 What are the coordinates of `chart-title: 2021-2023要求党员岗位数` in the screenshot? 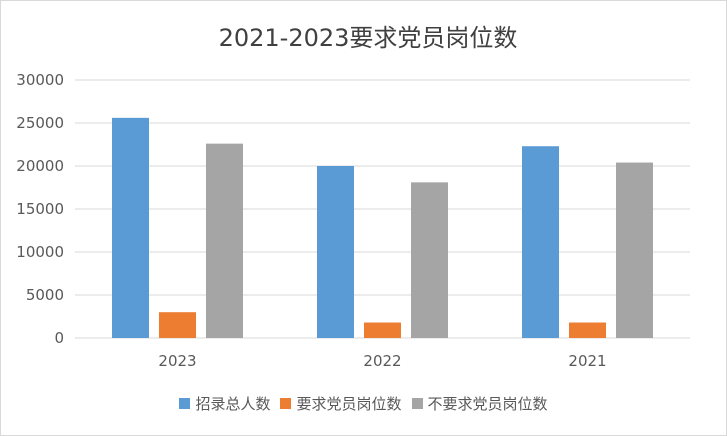 It's located at (368, 38).